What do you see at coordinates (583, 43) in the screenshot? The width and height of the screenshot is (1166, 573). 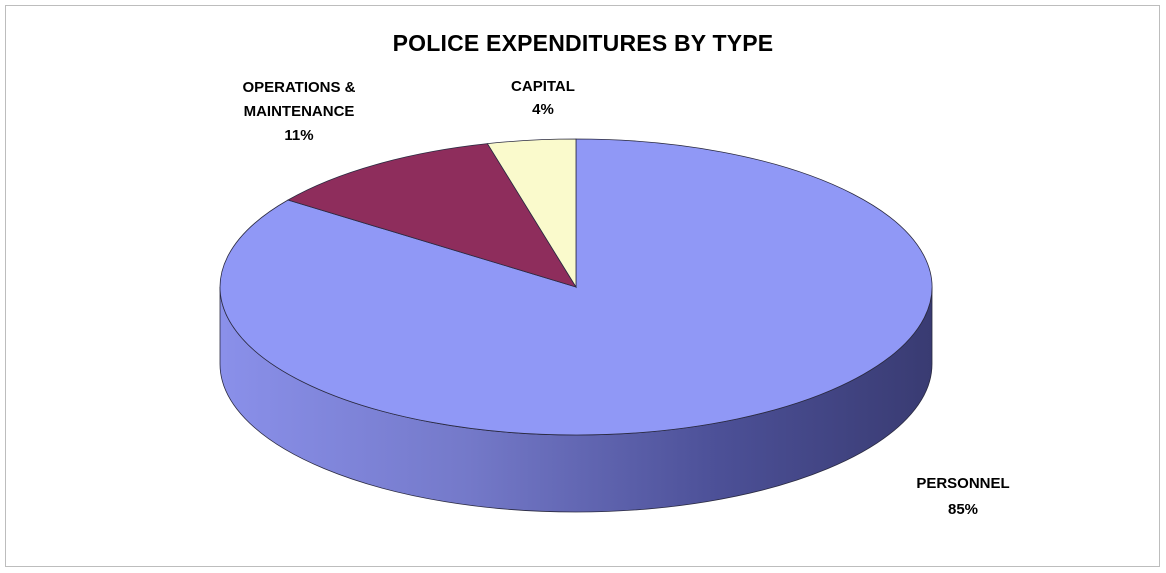 I see `chart-title: POLICE EXPENDITURES BY TYPE` at bounding box center [583, 43].